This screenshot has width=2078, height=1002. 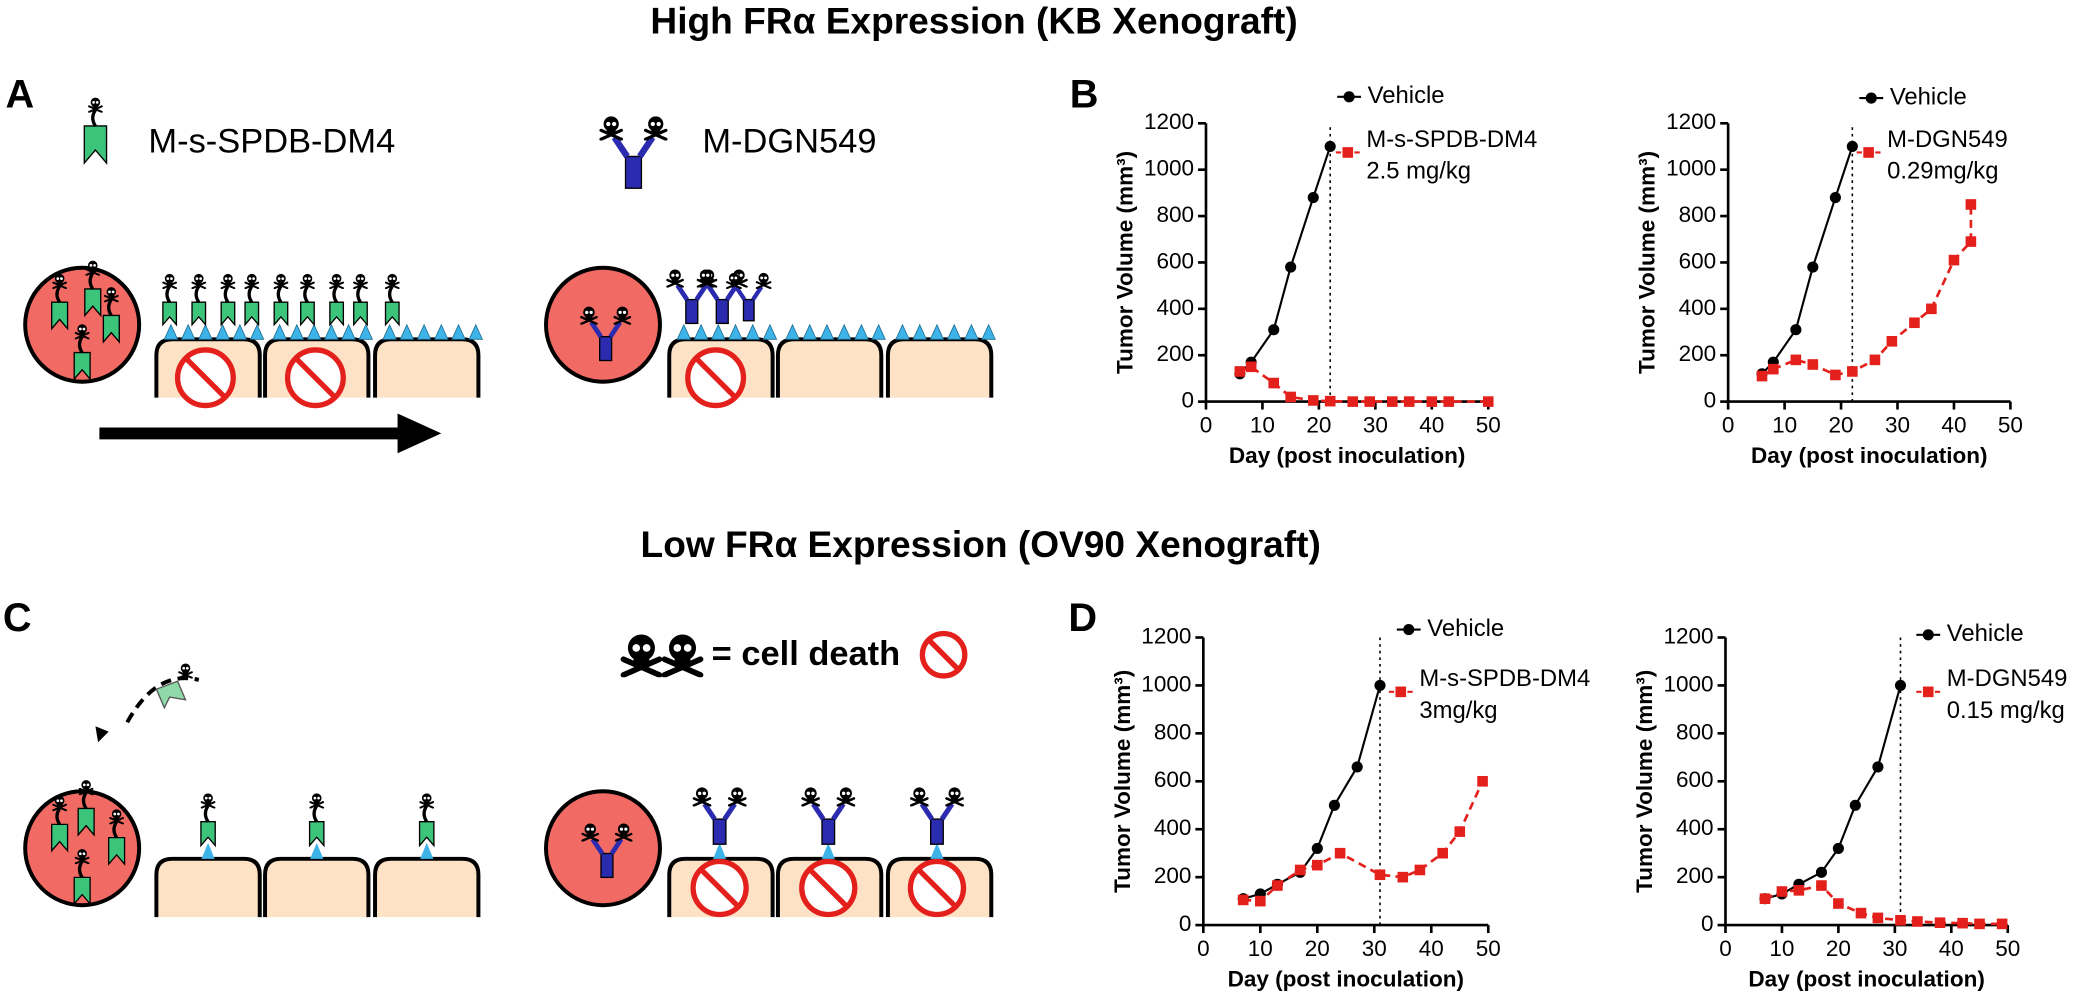 I want to click on legend-label: Vehicle, so click(x=1406, y=95).